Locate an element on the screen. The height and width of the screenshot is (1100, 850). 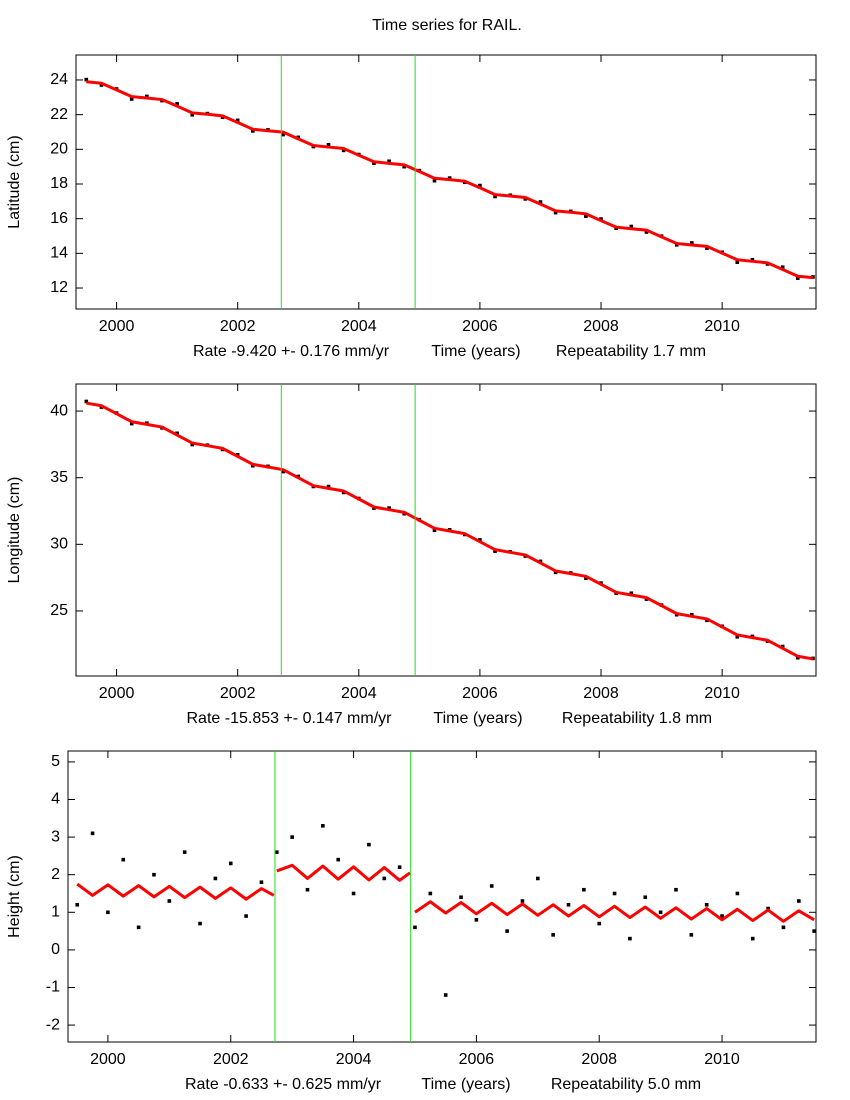
y-tick-label: 3 is located at coordinates (55, 836).